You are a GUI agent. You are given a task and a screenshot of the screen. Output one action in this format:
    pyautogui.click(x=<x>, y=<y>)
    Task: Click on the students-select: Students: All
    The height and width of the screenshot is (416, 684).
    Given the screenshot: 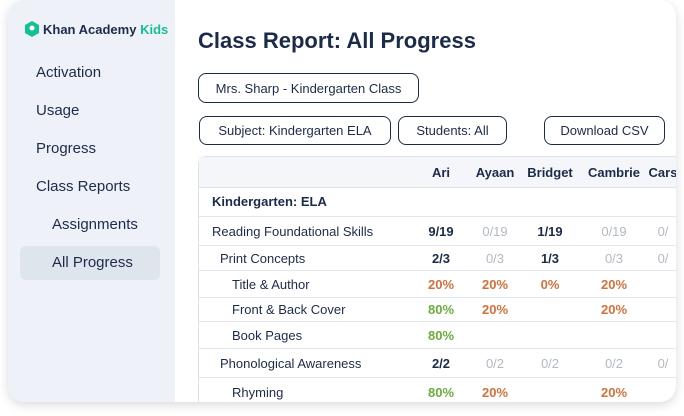 What is the action you would take?
    pyautogui.click(x=452, y=130)
    